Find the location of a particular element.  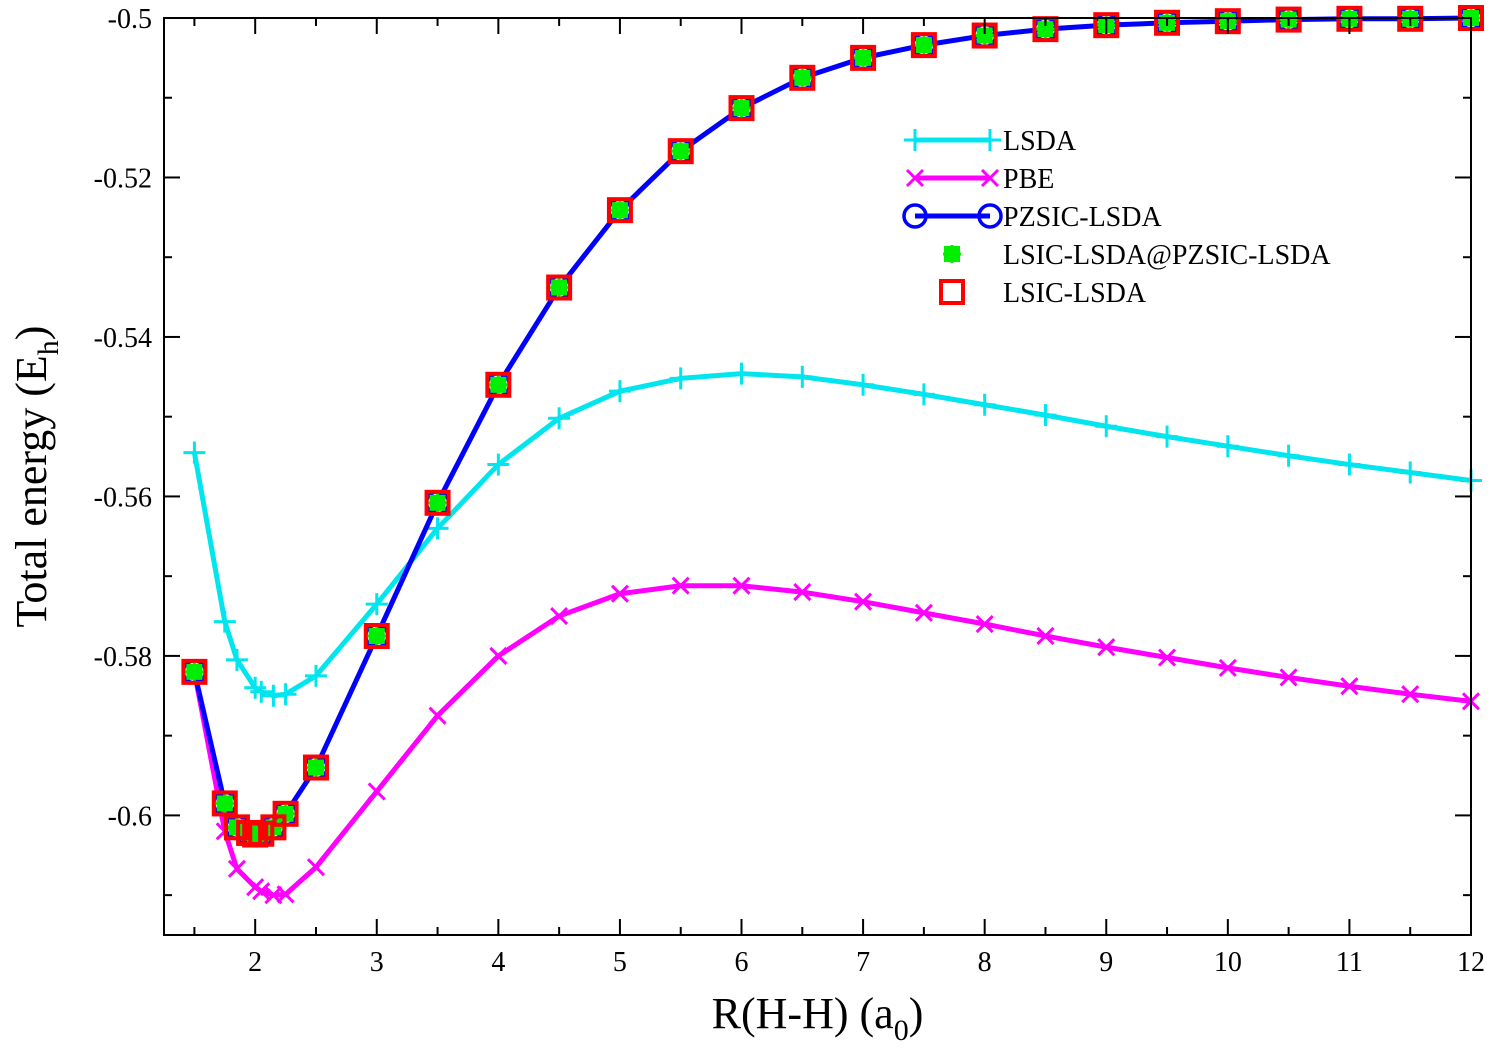

x-tick-label: 4 is located at coordinates (498, 962).